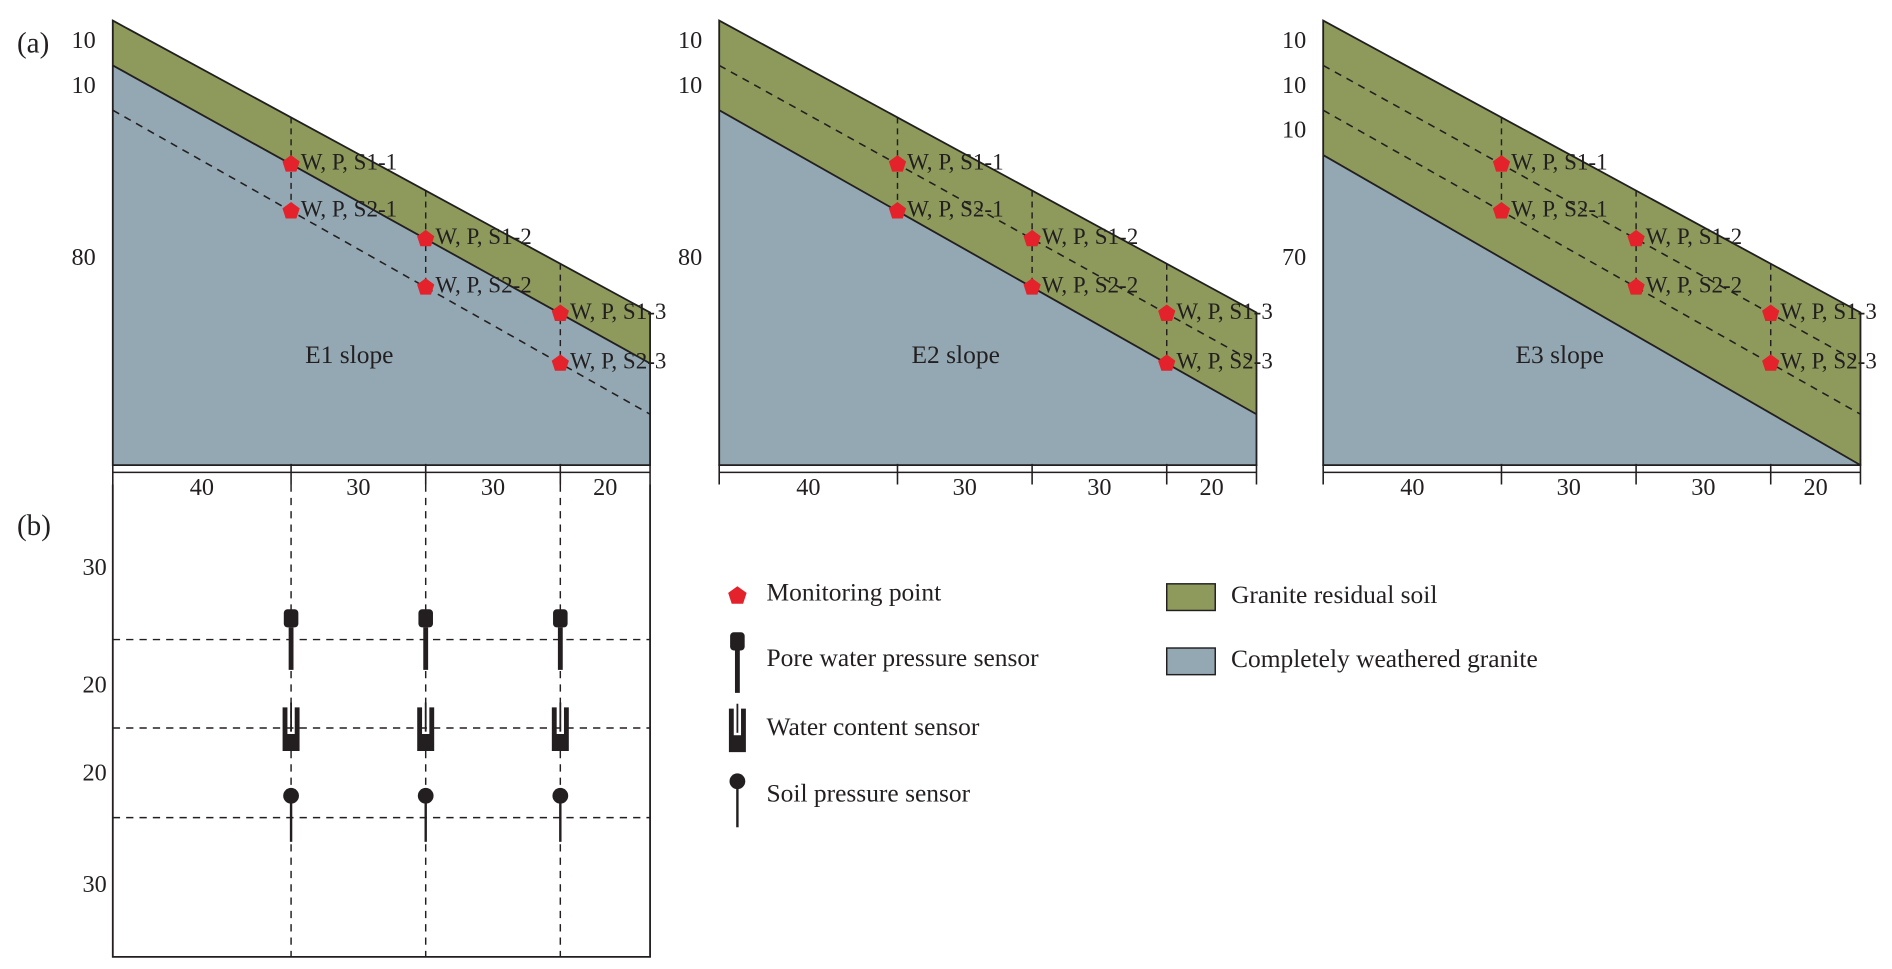 The image size is (1892, 969). What do you see at coordinates (903, 657) in the screenshot?
I see `legend-label: Pore water pressure sensor` at bounding box center [903, 657].